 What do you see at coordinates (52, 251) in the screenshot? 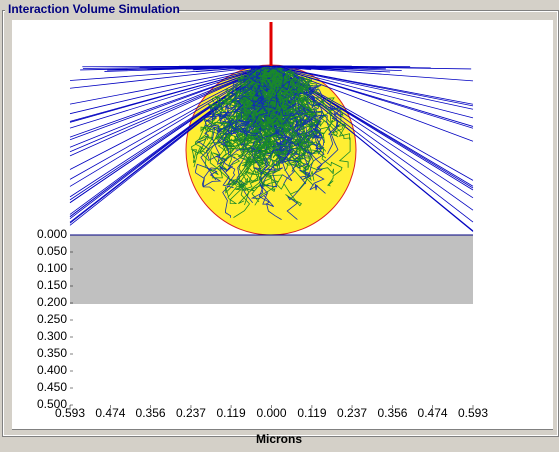
I see `y-tick-label: 0.050` at bounding box center [52, 251].